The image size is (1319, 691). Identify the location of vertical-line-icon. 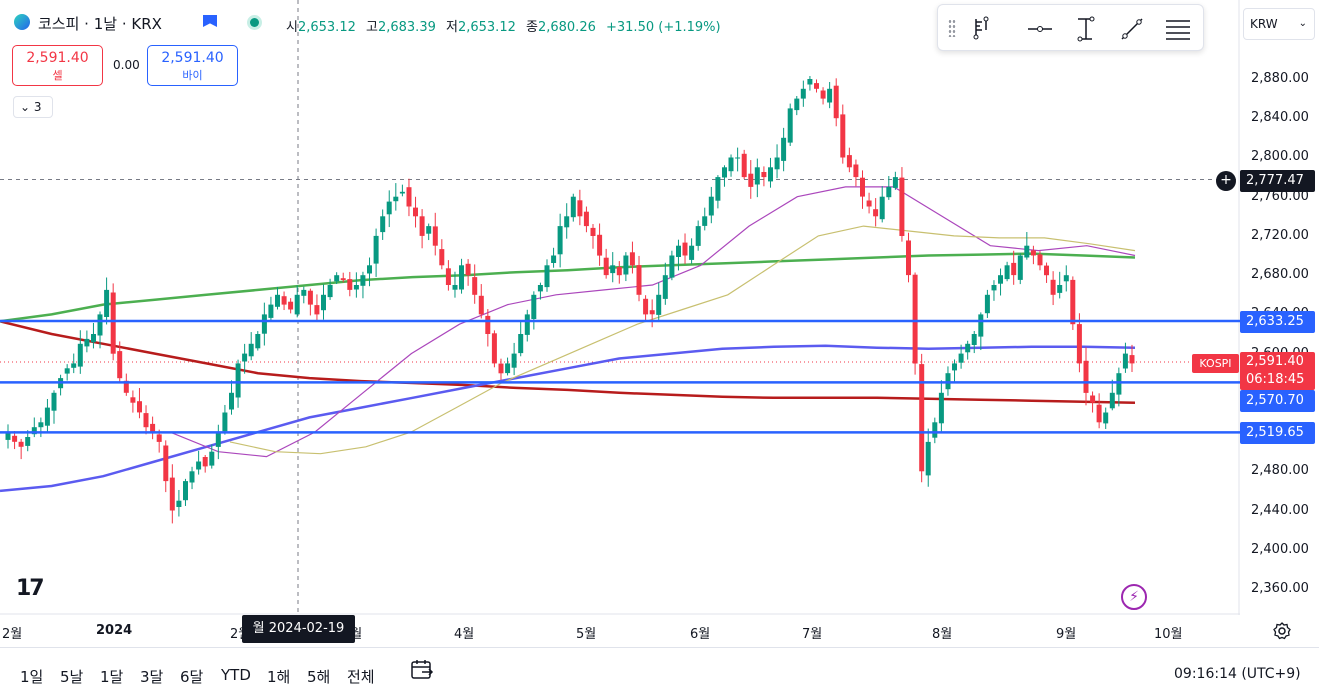
(1086, 29).